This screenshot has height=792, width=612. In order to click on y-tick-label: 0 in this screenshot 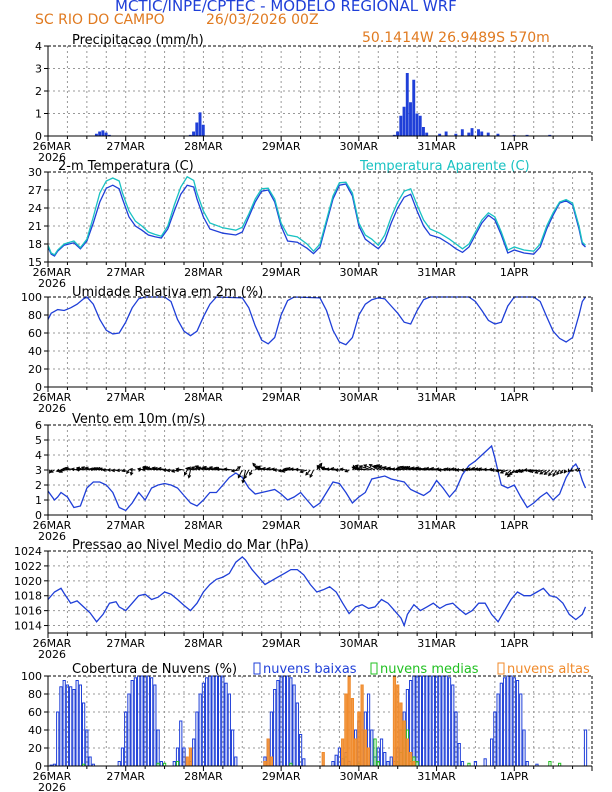, I will do `click(38, 136)`.